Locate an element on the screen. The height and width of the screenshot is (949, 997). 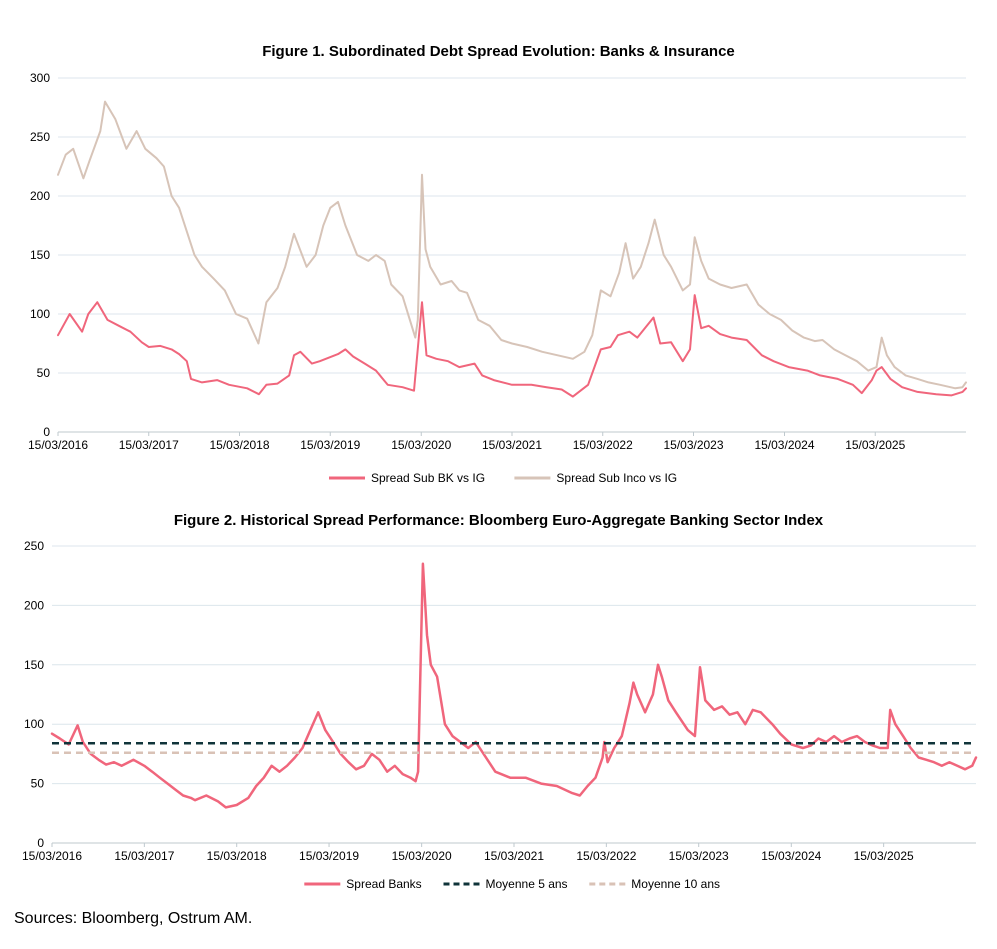
legend-item: Spread Sub BK vs IG is located at coordinates (407, 478).